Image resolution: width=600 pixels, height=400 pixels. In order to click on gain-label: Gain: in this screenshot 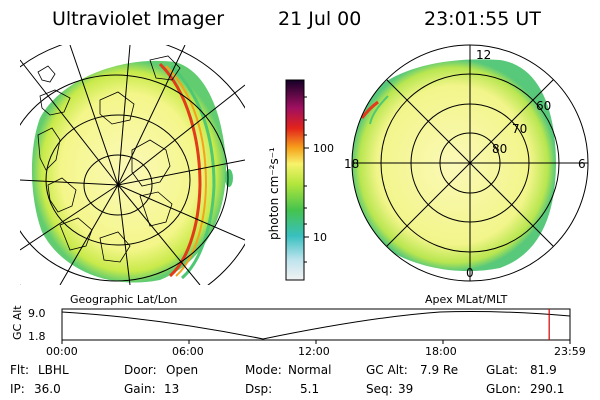, I will do `click(140, 389)`.